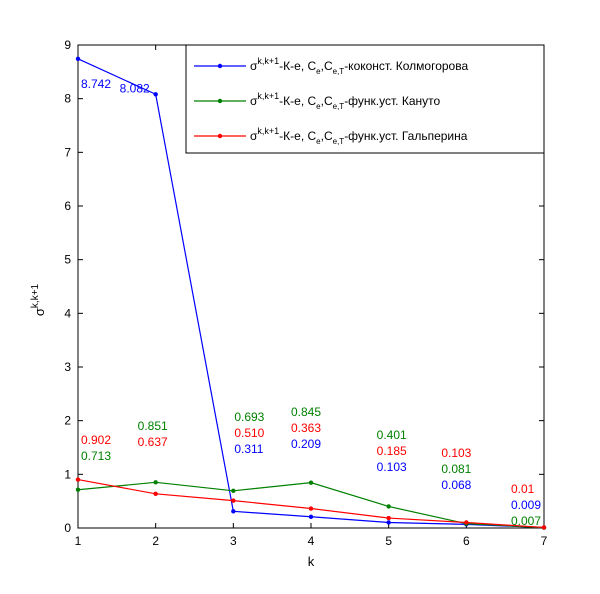 Image resolution: width=600 pixels, height=594 pixels. Describe the element at coordinates (388, 541) in the screenshot. I see `x-tick-label: 5` at that location.